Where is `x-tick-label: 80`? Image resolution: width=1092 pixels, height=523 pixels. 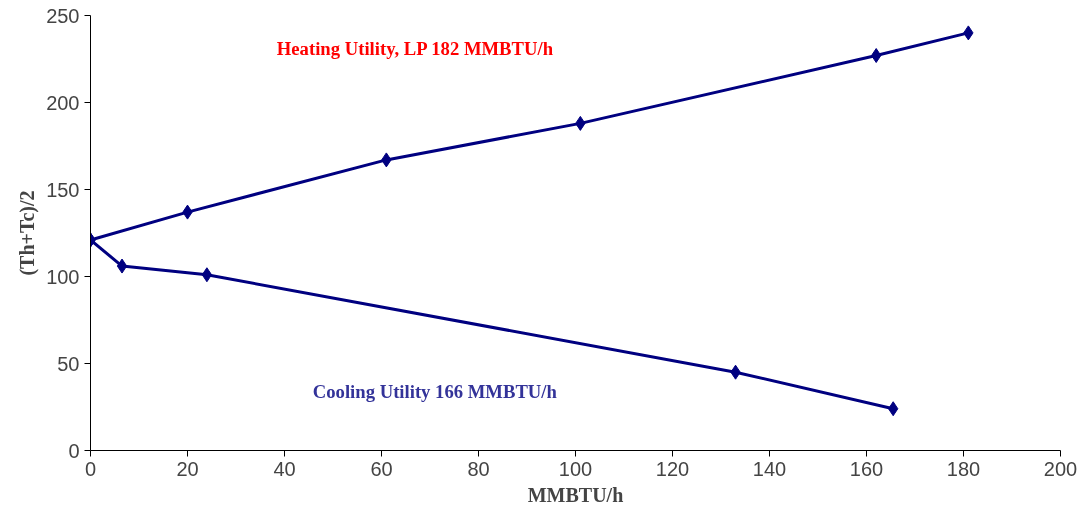 x-tick-label: 80 is located at coordinates (478, 468).